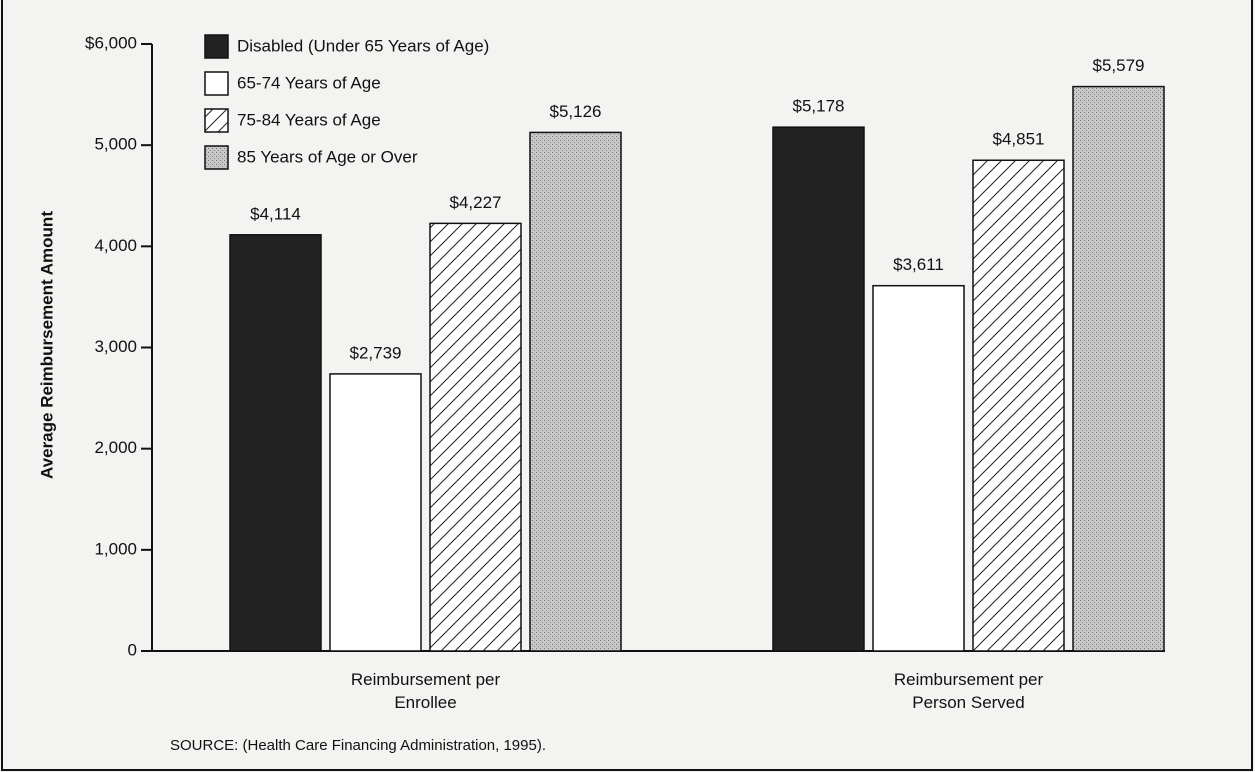 The image size is (1255, 772). Describe the element at coordinates (819, 106) in the screenshot. I see `value-label: $5,178` at that location.